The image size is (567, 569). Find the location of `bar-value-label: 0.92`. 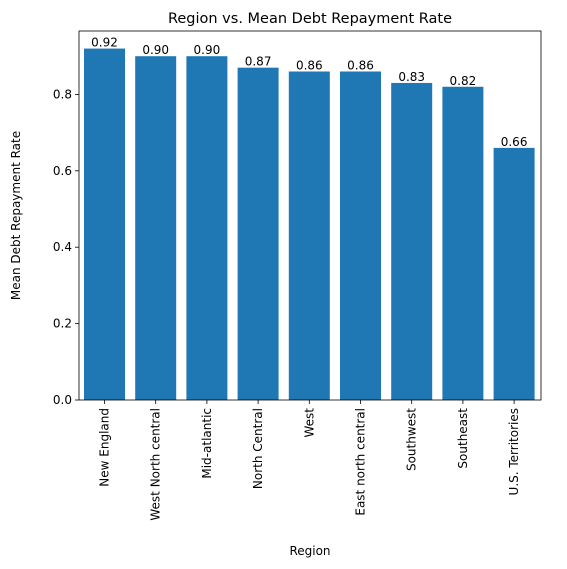

bar-value-label: 0.92 is located at coordinates (104, 43).